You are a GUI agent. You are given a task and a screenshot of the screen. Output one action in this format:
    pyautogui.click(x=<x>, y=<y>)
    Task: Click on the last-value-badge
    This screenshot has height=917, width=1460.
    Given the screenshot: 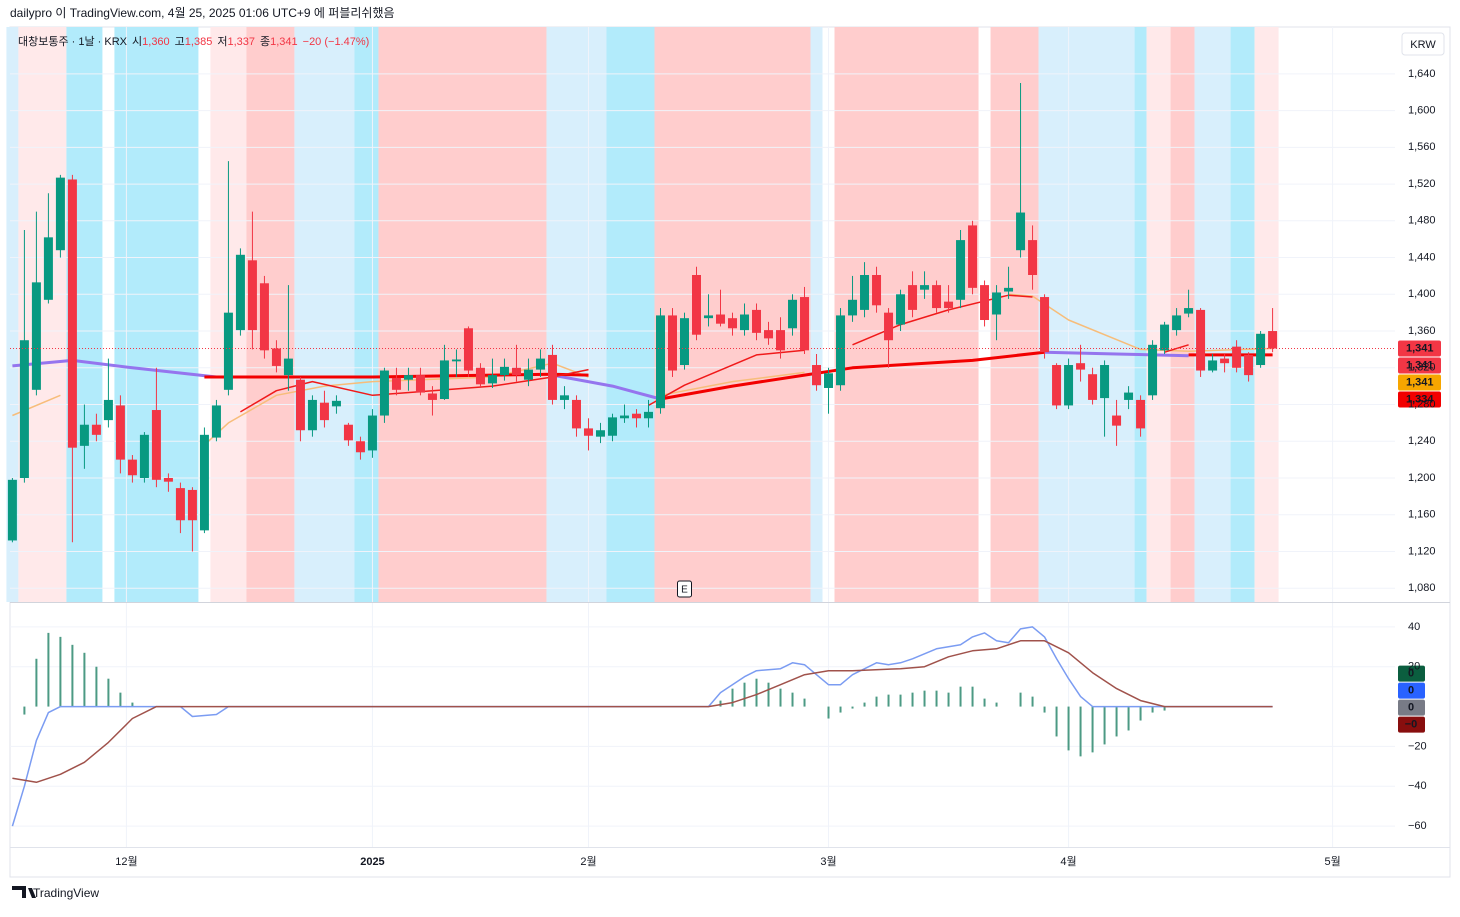 What is the action you would take?
    pyautogui.click(x=1419, y=382)
    